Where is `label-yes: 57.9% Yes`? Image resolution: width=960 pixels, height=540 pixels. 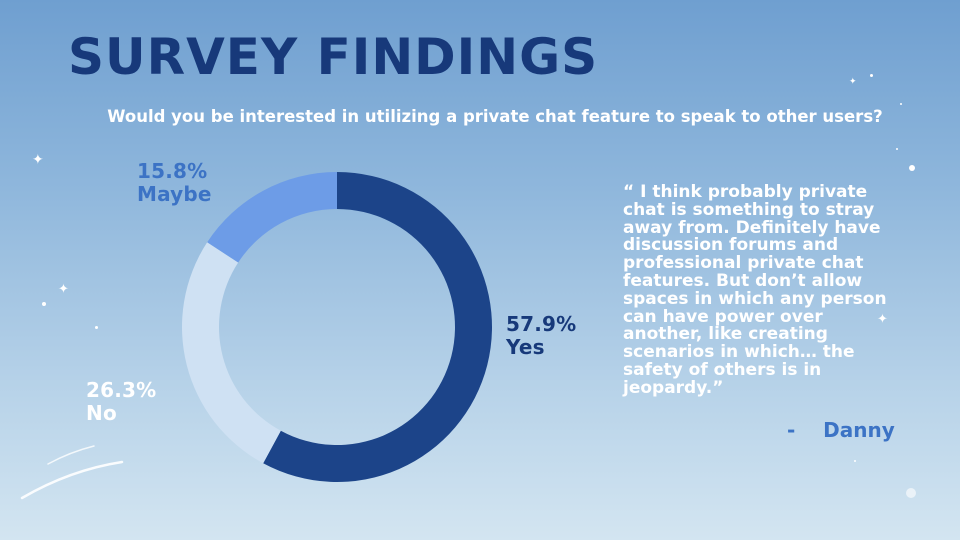
label-yes: 57.9% Yes is located at coordinates (541, 336).